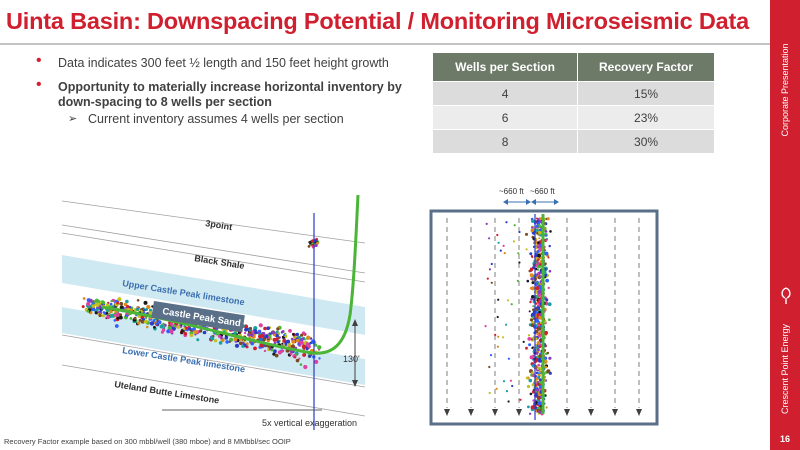 The image size is (800, 450). What do you see at coordinates (542, 191) in the screenshot?
I see `spacing-label-right: ~660 ft` at bounding box center [542, 191].